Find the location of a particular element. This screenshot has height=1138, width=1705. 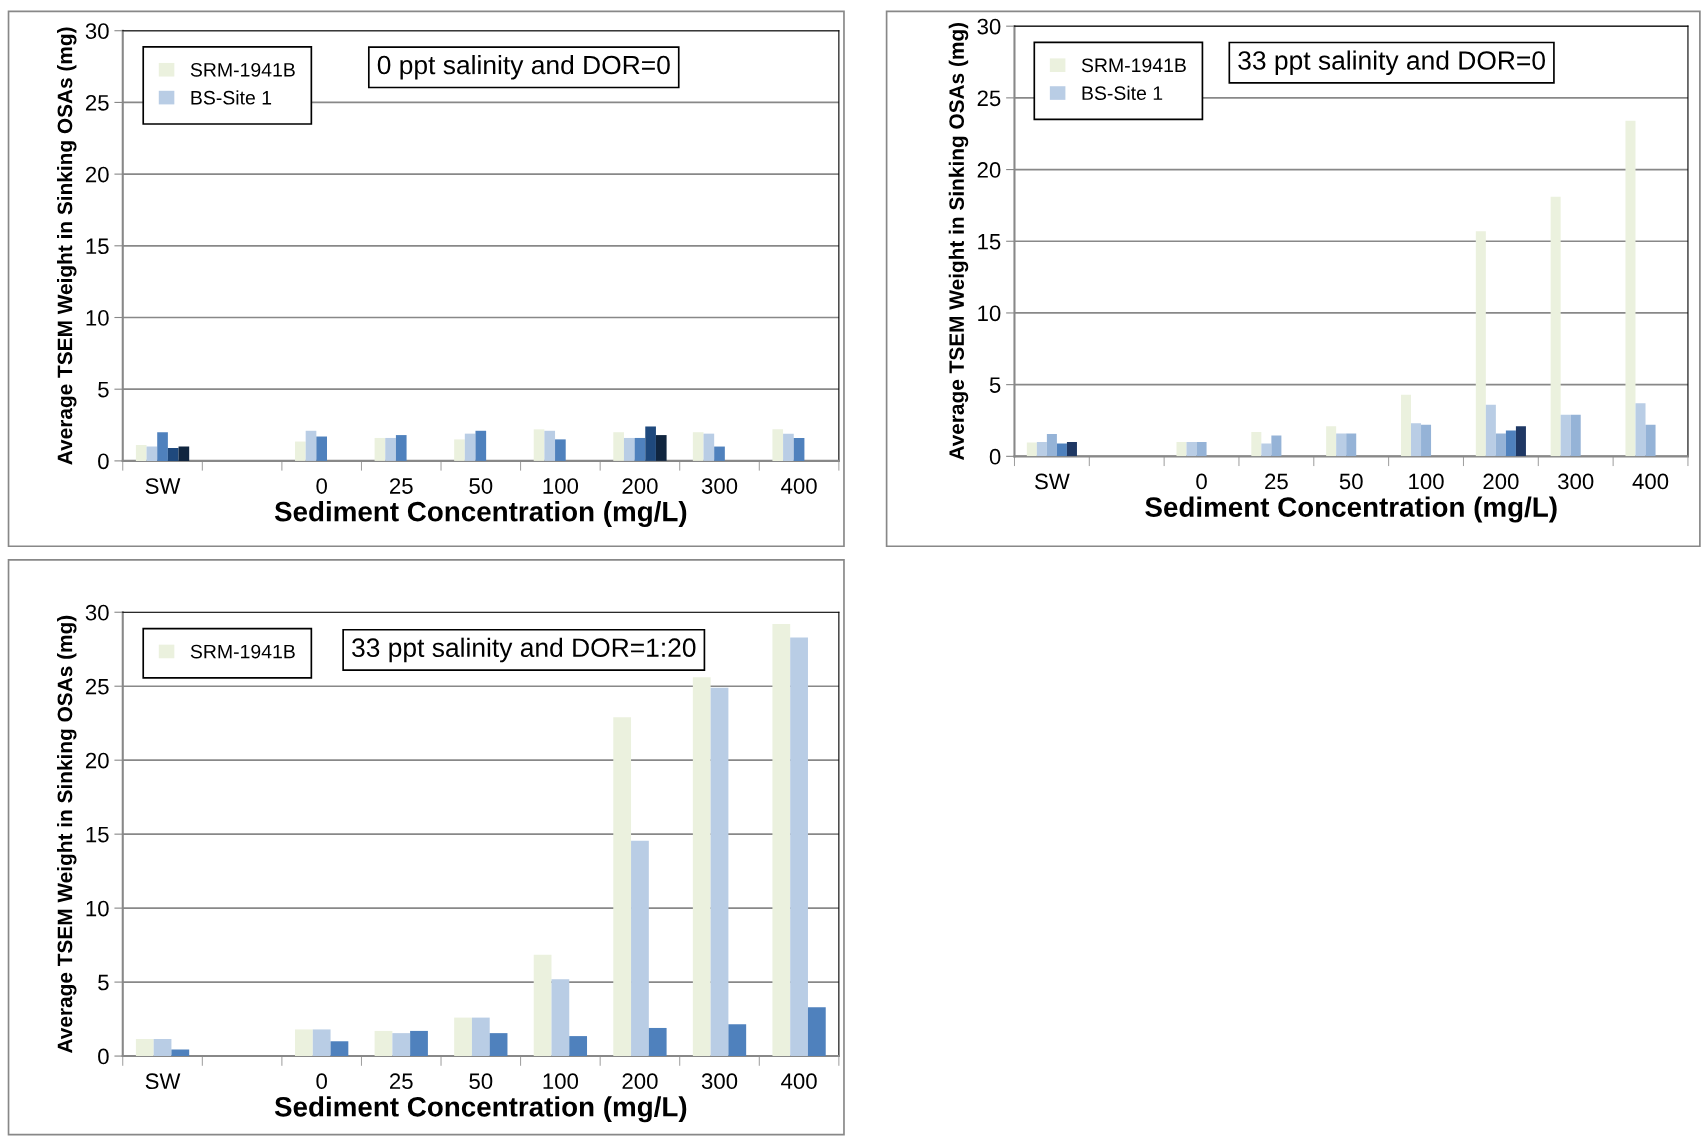

text: 33 ppt salinity and DOR=1:20 is located at coordinates (524, 650).